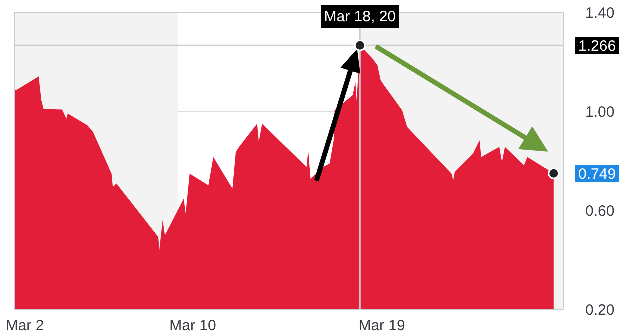 Image resolution: width=642 pixels, height=331 pixels. What do you see at coordinates (600, 112) in the screenshot?
I see `y-tick-label: 1.00` at bounding box center [600, 112].